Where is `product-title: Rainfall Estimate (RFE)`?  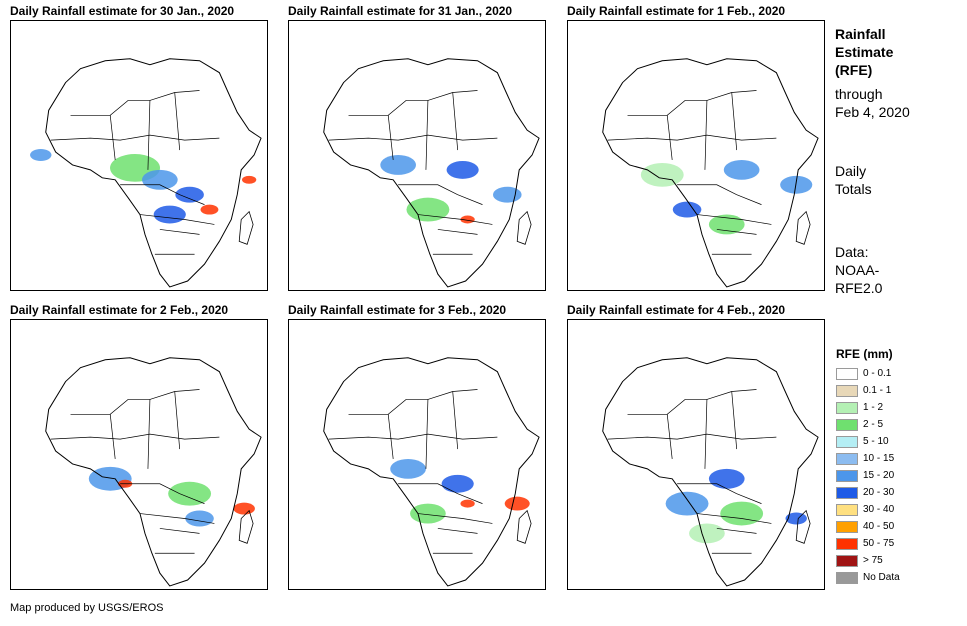 product-title: Rainfall Estimate (RFE) is located at coordinates (864, 52).